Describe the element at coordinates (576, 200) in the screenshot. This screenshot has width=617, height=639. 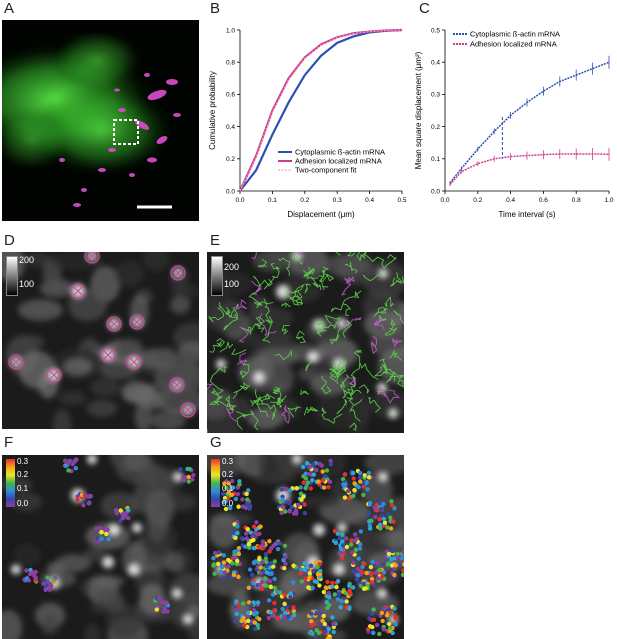
I see `x-tick-label-c: 0.8` at that location.